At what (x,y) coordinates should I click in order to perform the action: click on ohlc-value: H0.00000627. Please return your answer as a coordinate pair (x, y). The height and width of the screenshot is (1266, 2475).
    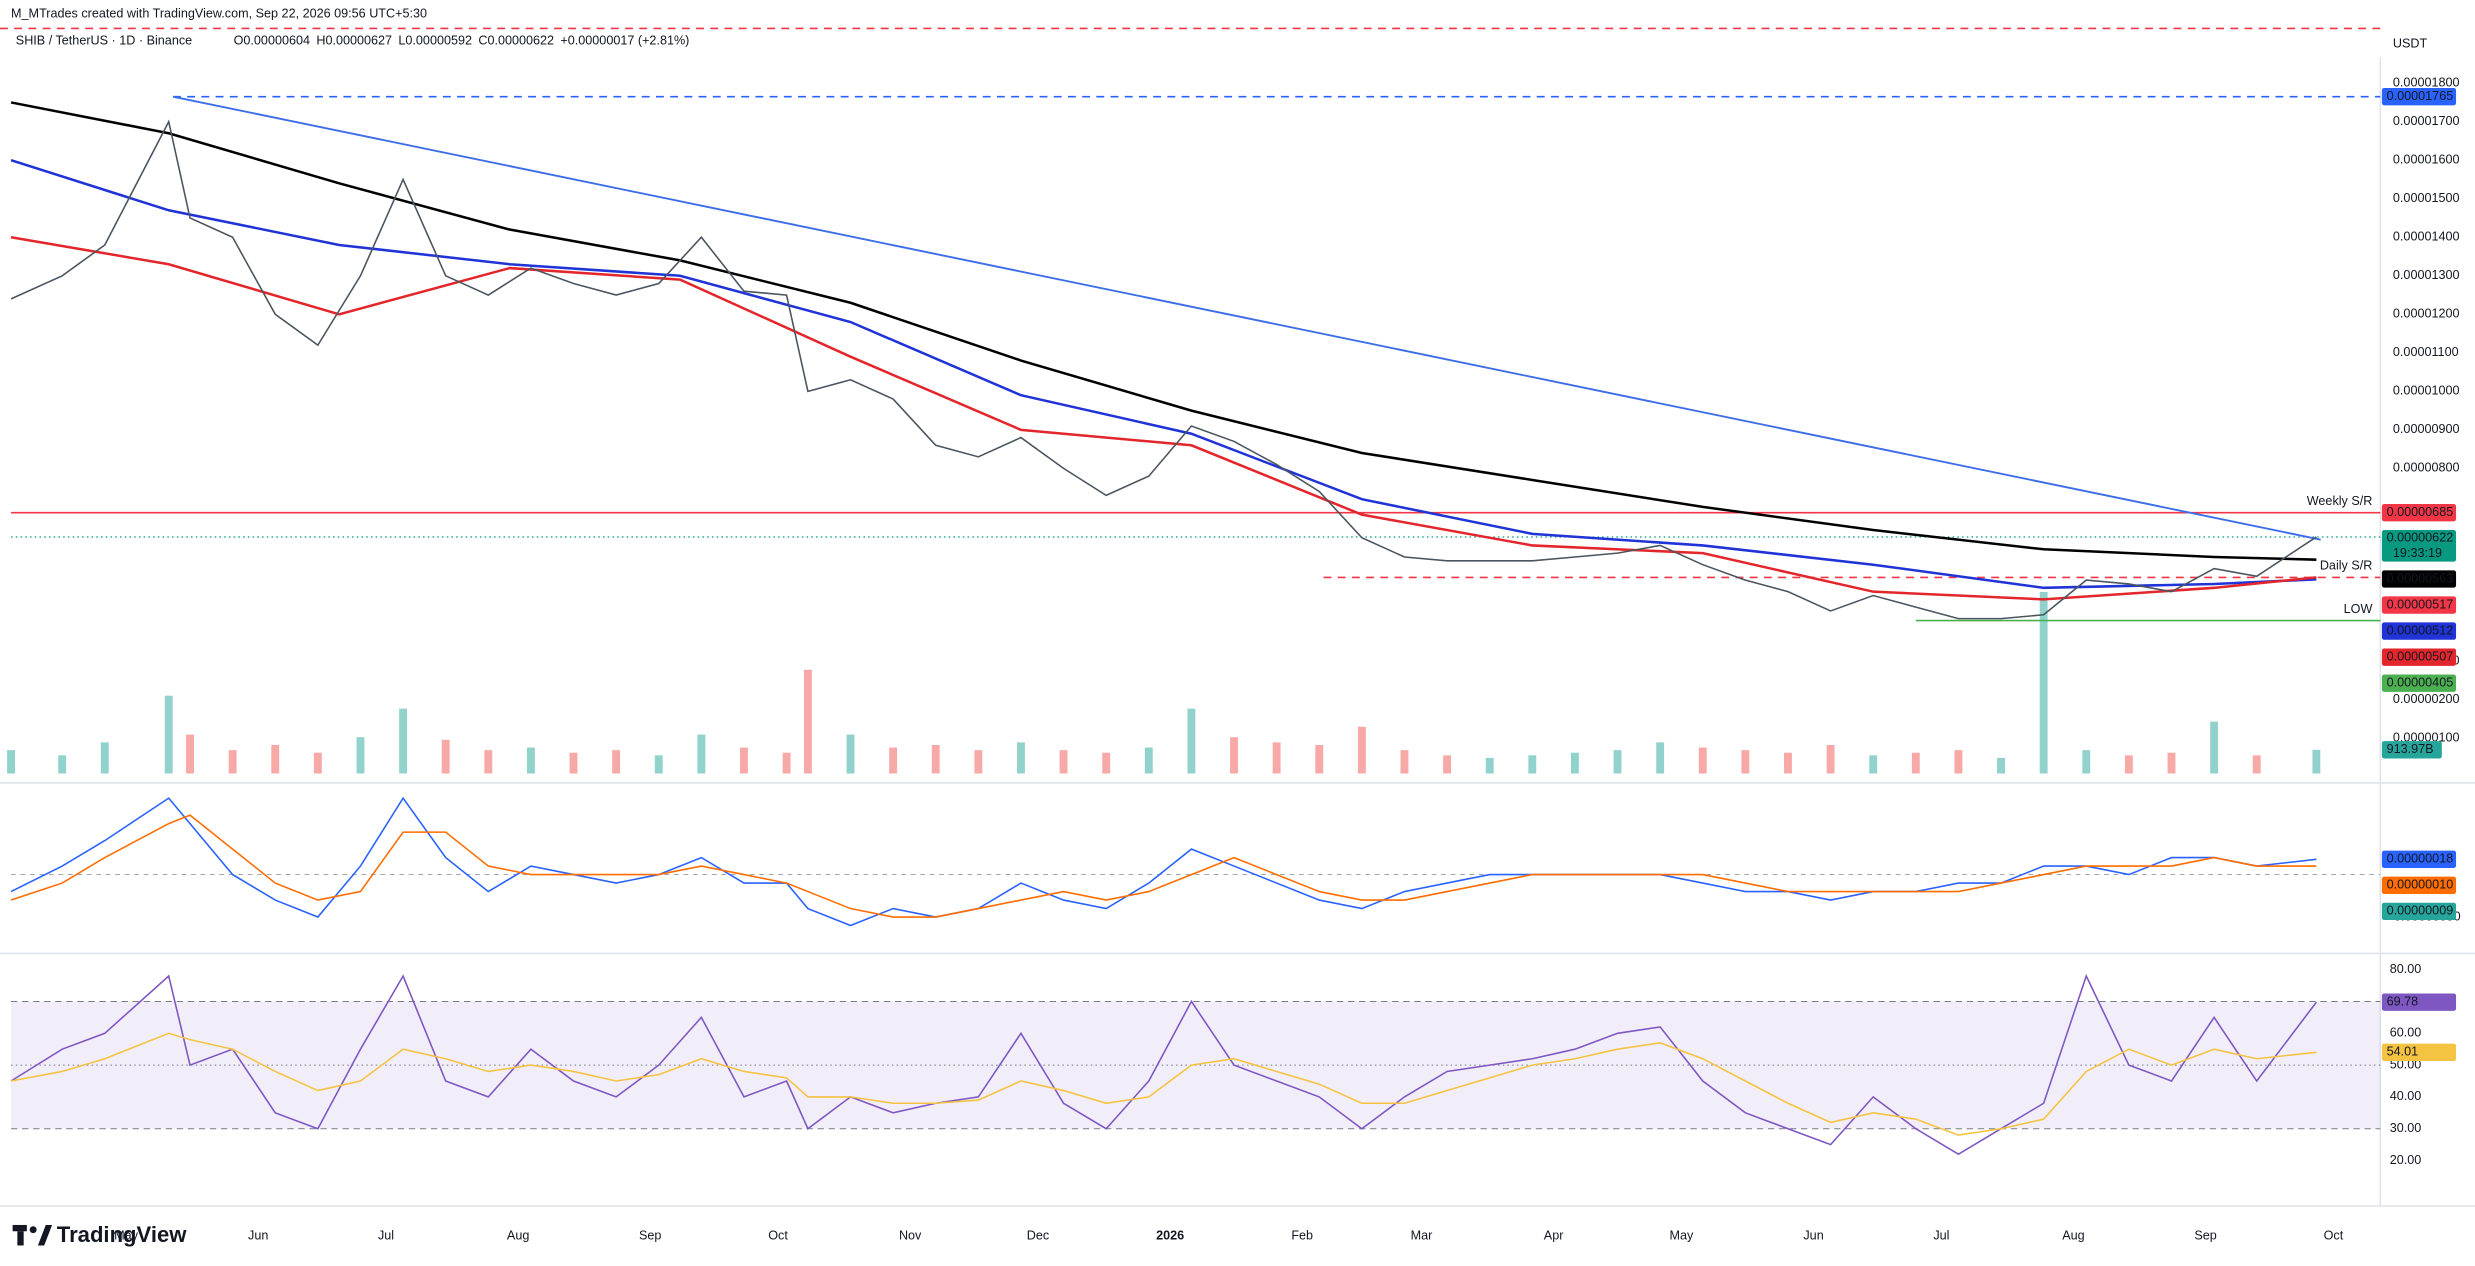
    Looking at the image, I should click on (354, 40).